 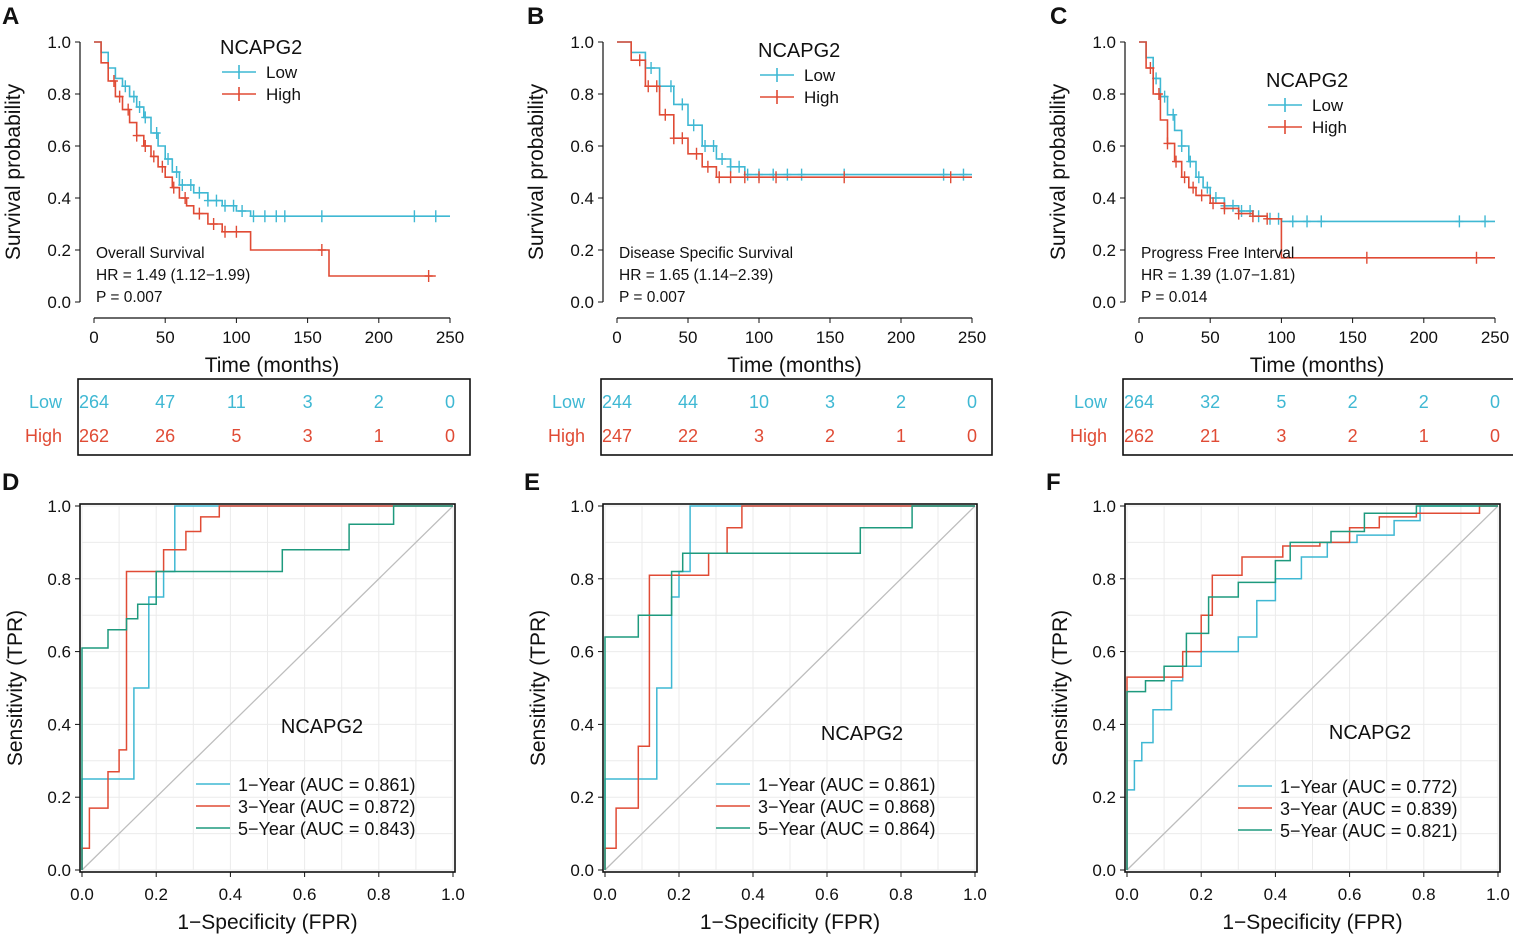 What do you see at coordinates (1174, 297) in the screenshot?
I see `annotation-line: P = 0.014` at bounding box center [1174, 297].